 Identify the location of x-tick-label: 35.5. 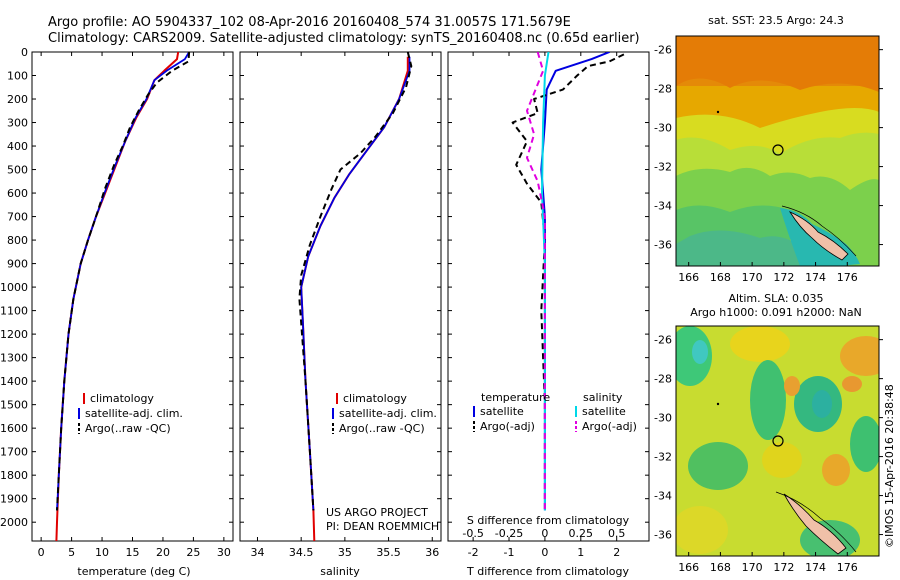
(388, 552).